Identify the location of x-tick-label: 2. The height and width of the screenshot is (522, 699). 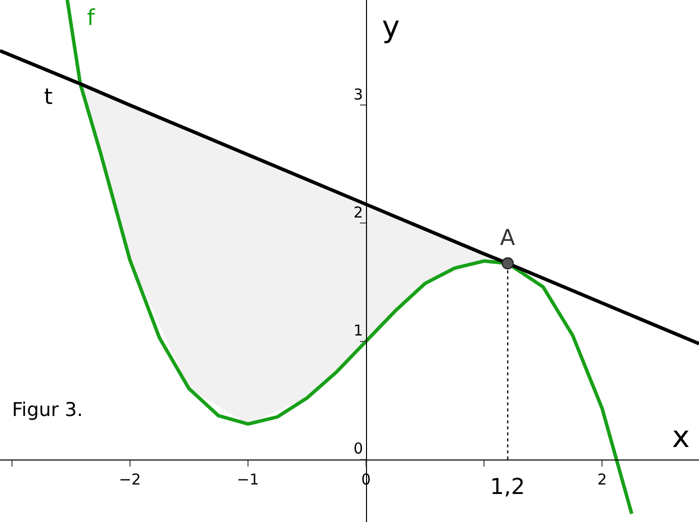
(602, 479).